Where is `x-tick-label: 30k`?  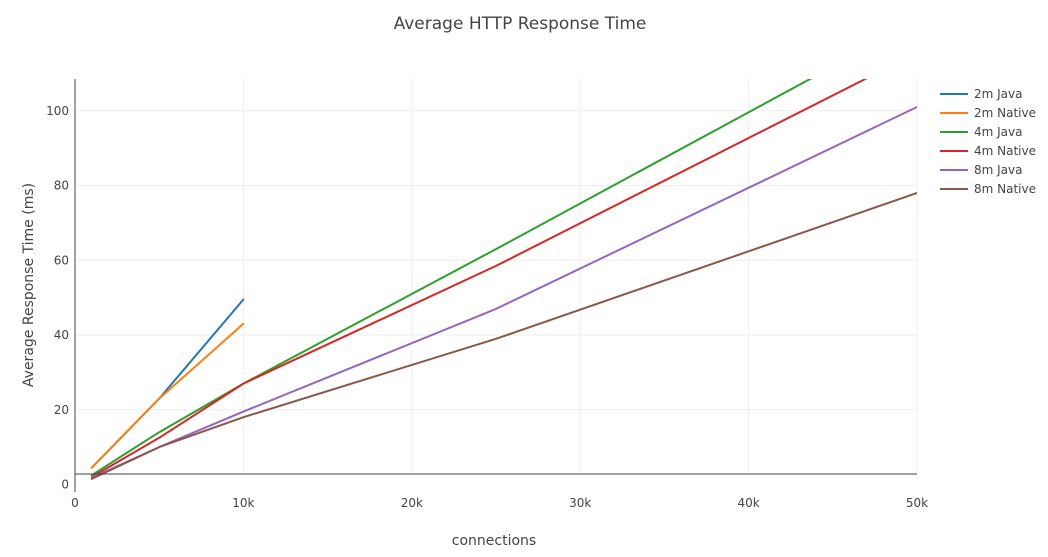
x-tick-label: 30k is located at coordinates (580, 503).